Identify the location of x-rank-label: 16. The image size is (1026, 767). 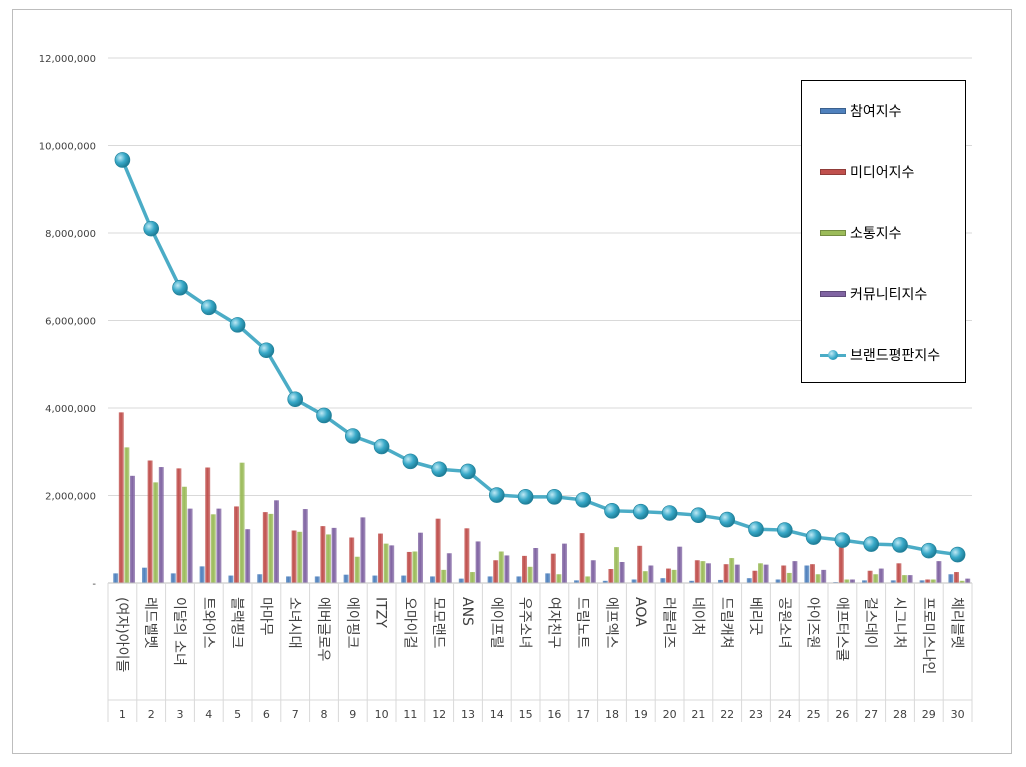
(554, 714).